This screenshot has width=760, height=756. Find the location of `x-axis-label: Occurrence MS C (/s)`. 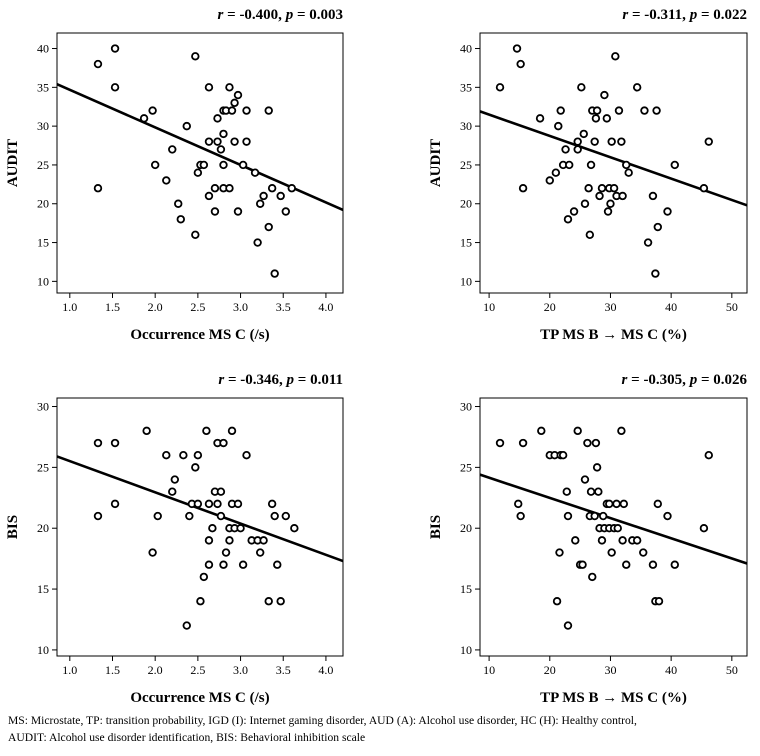

x-axis-label: Occurrence MS C (/s) is located at coordinates (199, 698).